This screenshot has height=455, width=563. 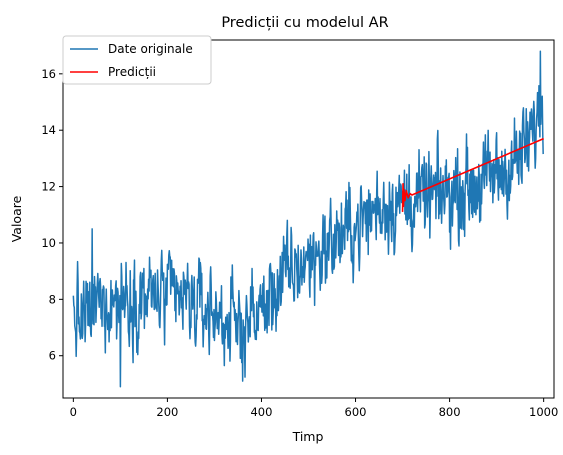 I want to click on x-axis-label: Timp, so click(x=308, y=436).